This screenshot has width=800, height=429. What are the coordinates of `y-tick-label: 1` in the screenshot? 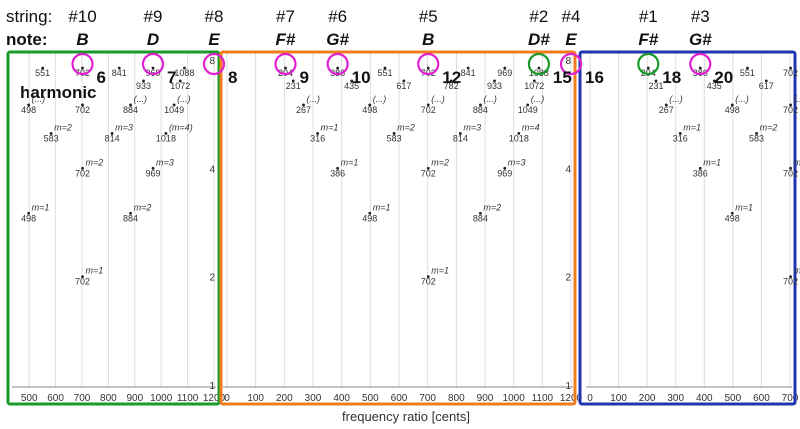 It's located at (568, 386).